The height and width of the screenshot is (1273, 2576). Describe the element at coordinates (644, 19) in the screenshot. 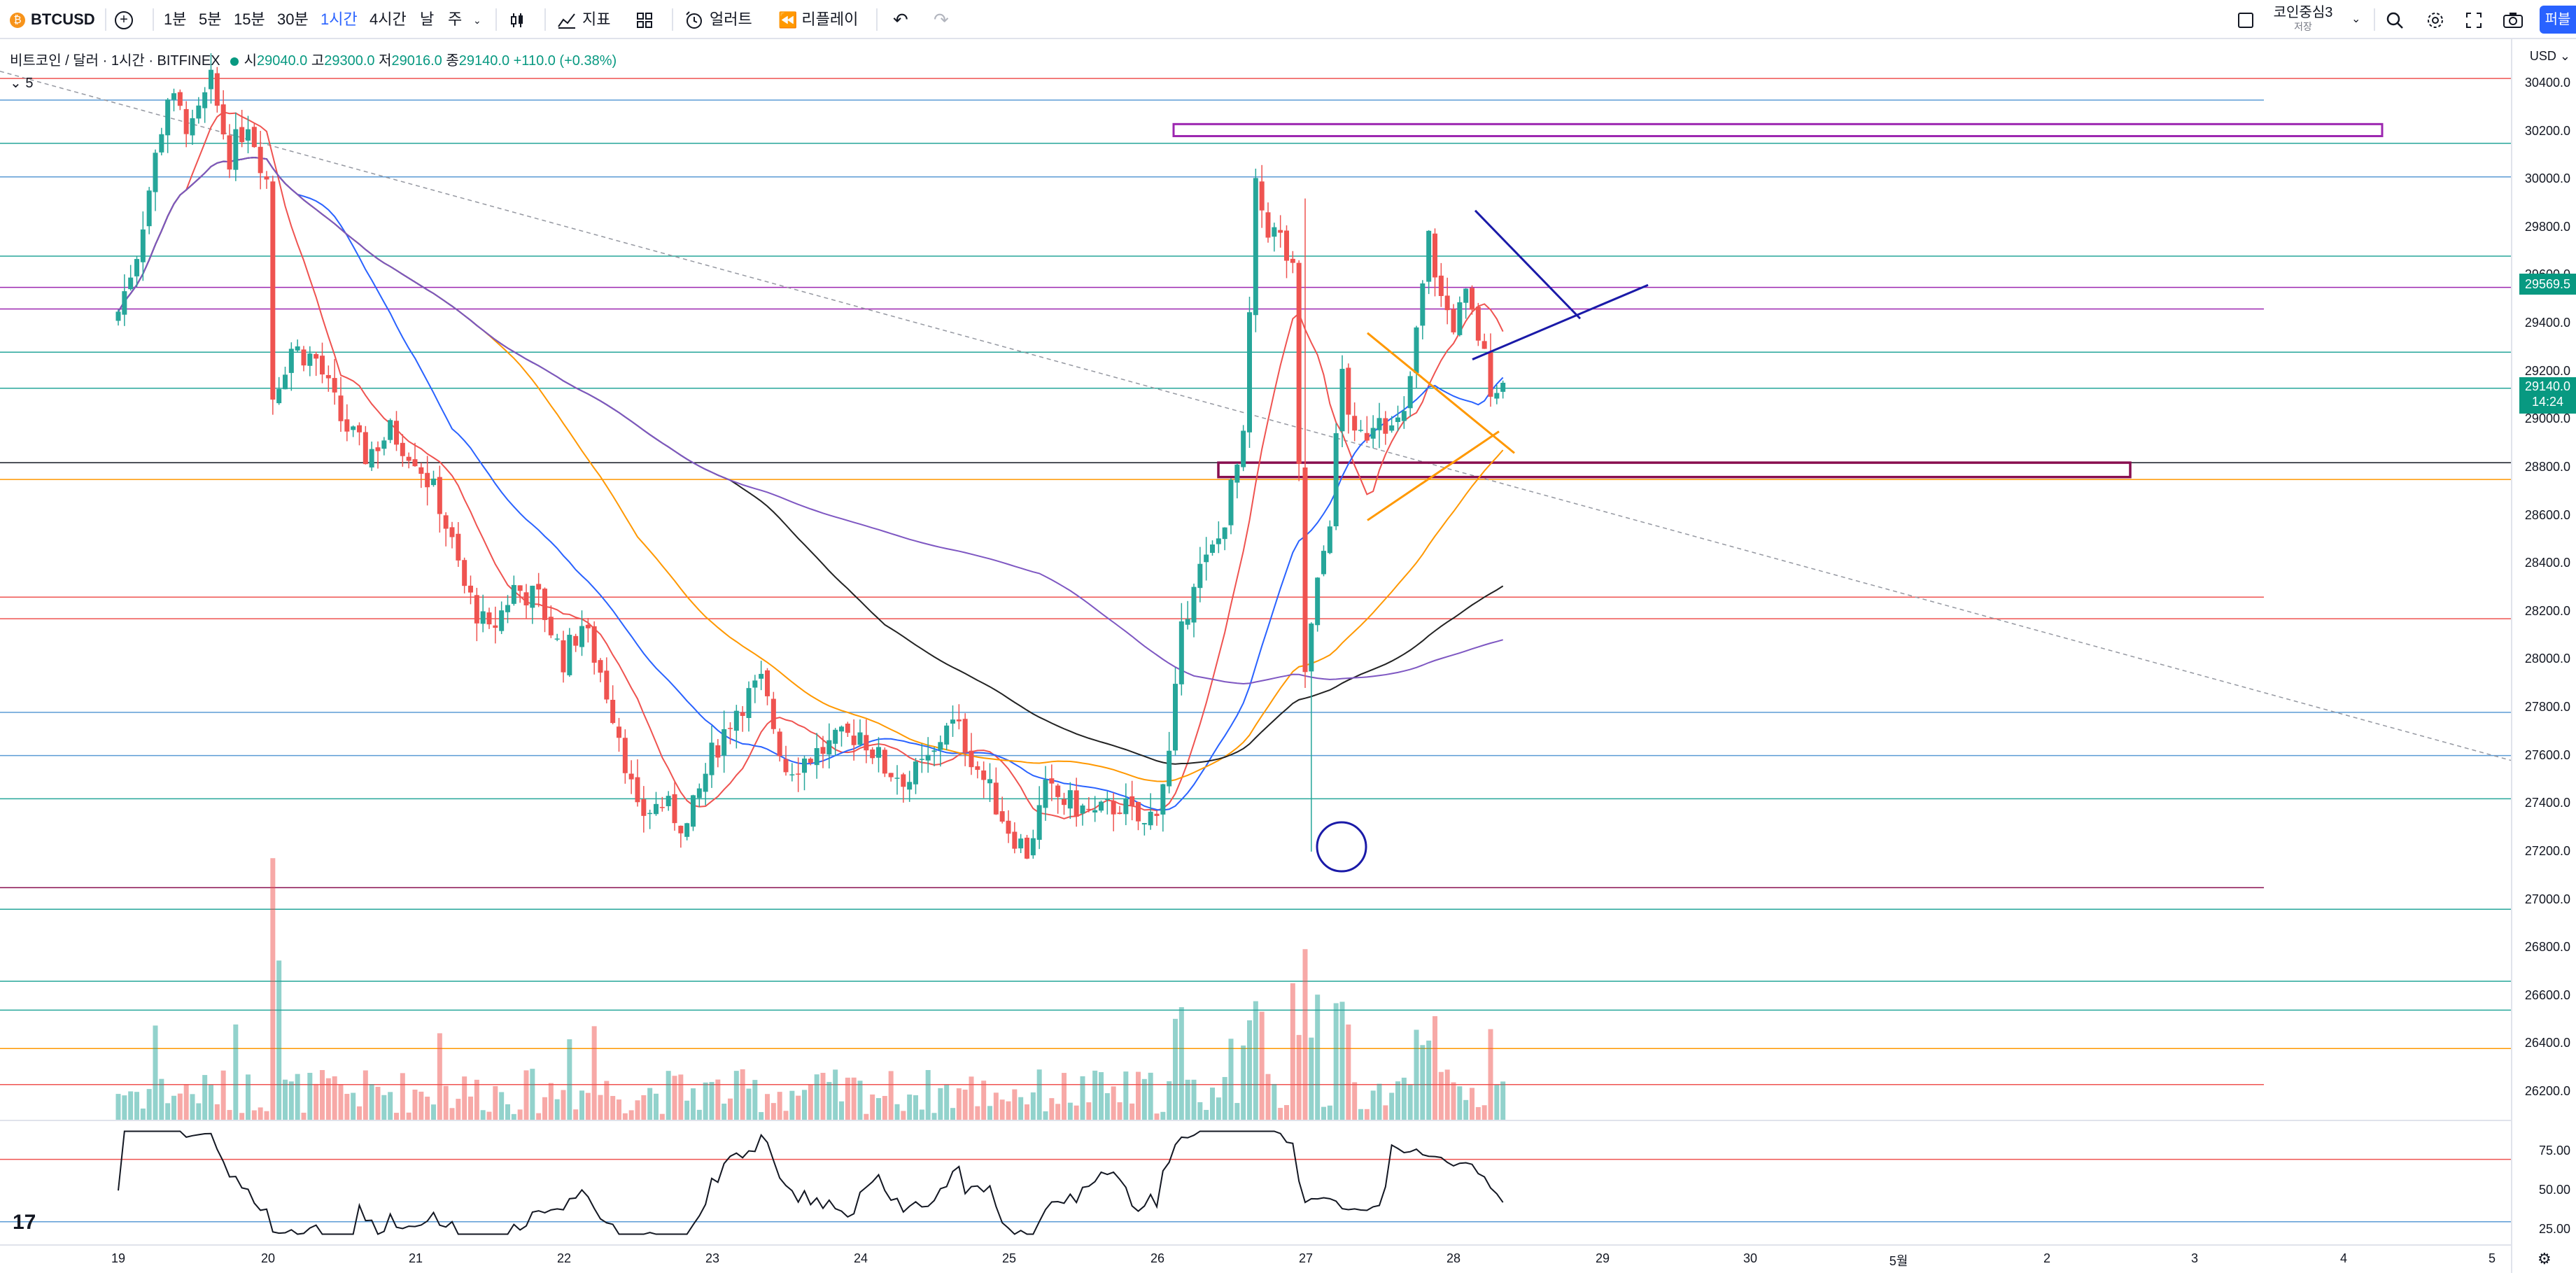

I see `templates-button` at that location.